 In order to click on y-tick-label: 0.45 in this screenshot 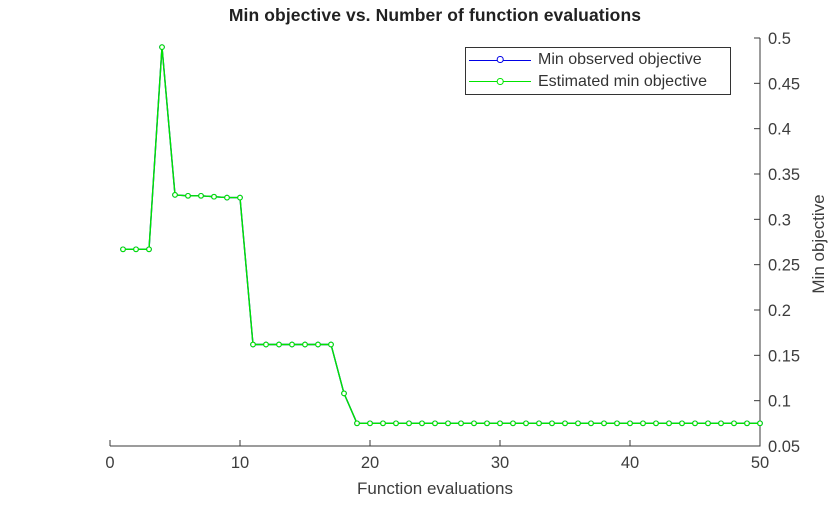, I will do `click(784, 84)`.